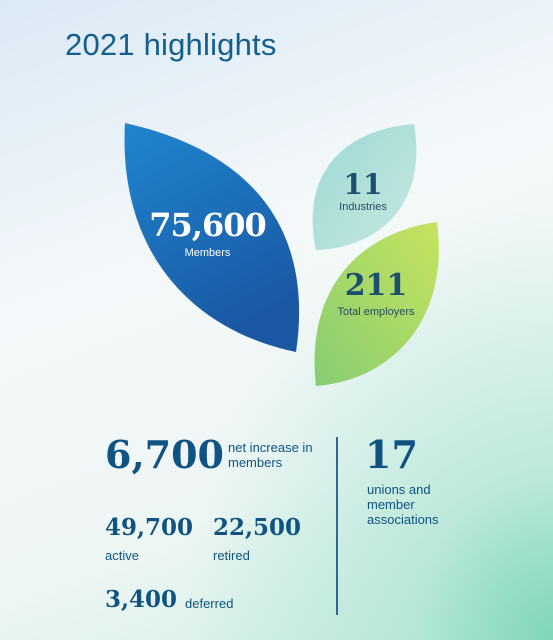  Describe the element at coordinates (376, 285) in the screenshot. I see `employers-value: 211` at that location.